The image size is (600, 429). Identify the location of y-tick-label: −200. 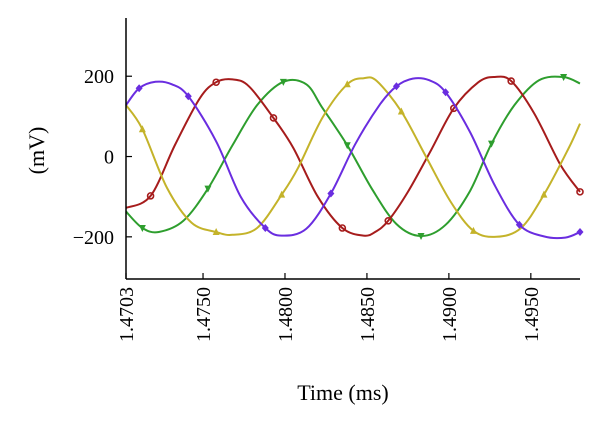
(93, 238).